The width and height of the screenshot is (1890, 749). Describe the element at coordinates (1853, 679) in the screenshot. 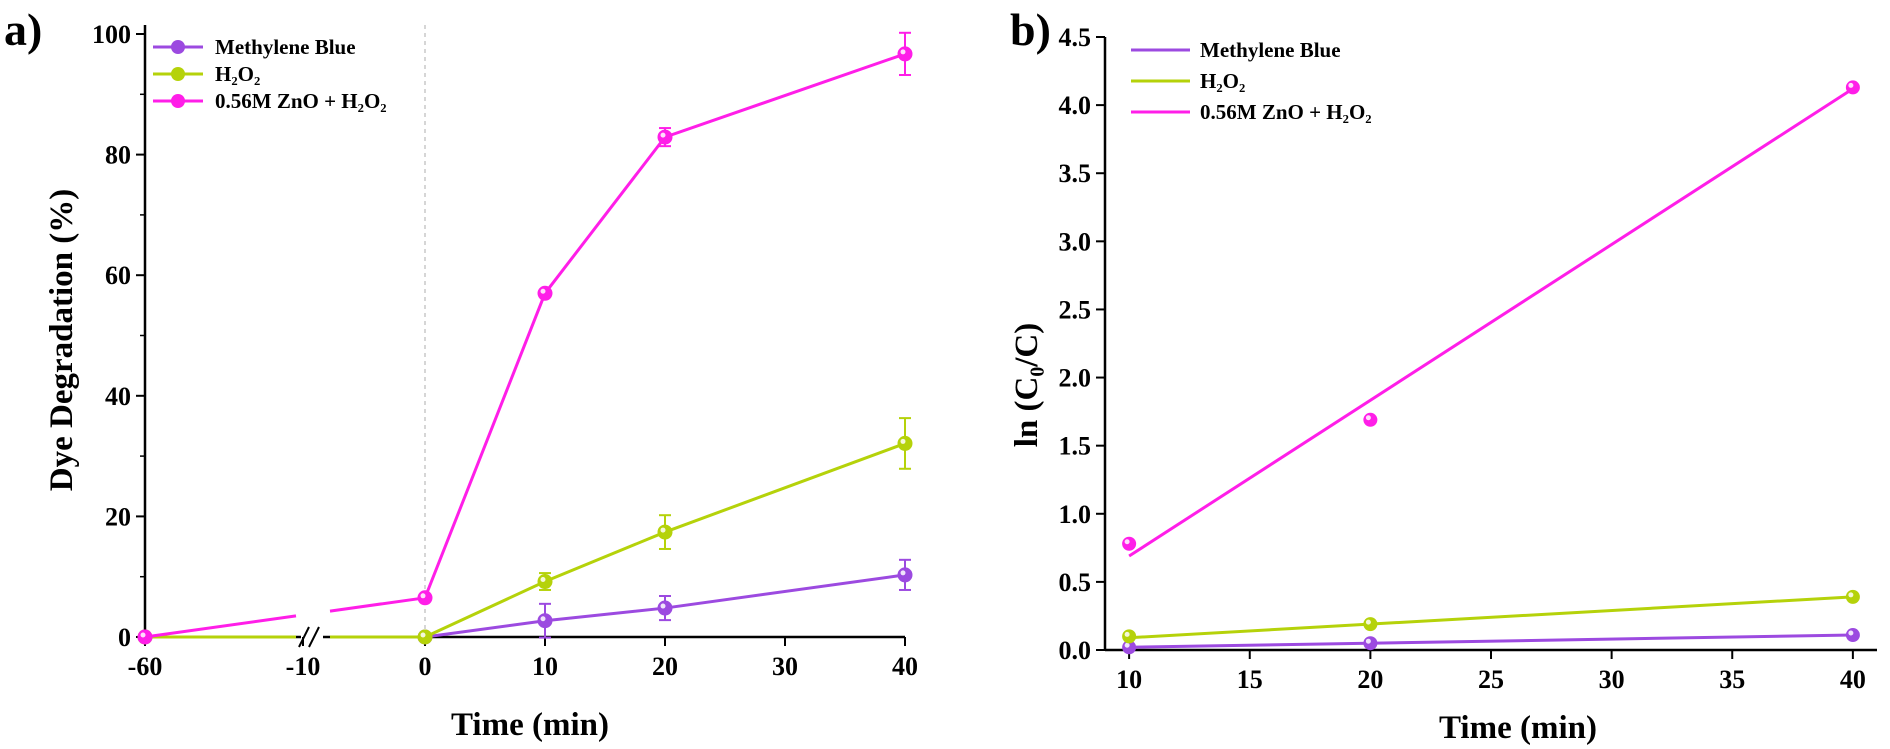

I see `panel-b-x-tick-label: 40` at that location.